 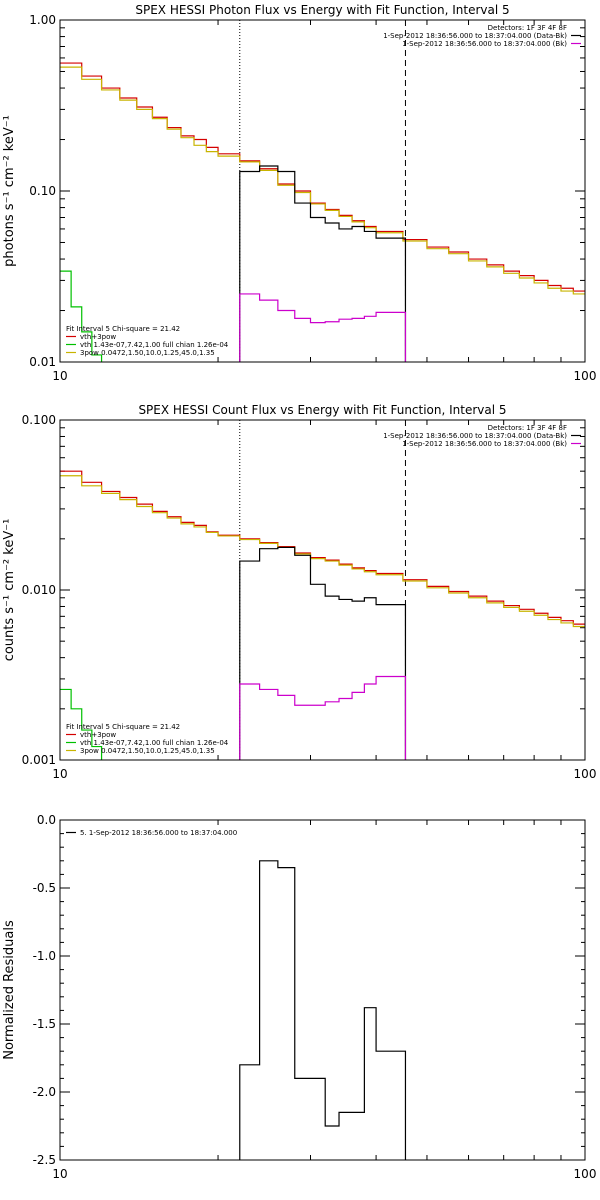 What do you see at coordinates (44, 888) in the screenshot?
I see `y-tick-label: -0.5` at bounding box center [44, 888].